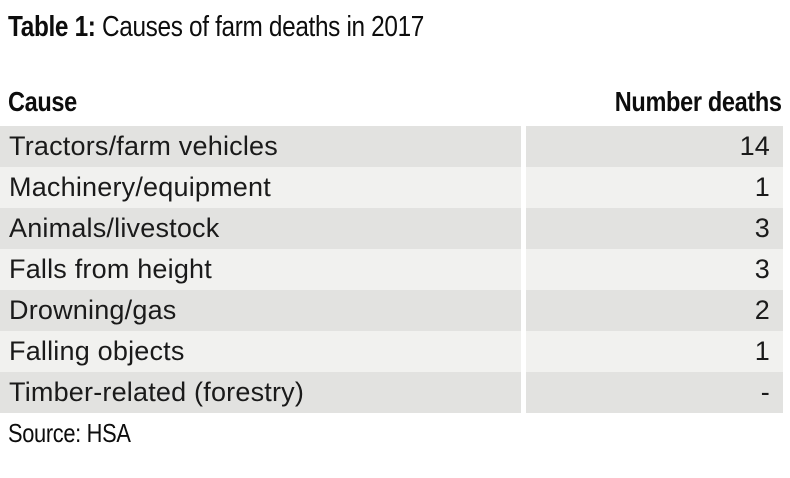  What do you see at coordinates (260, 351) in the screenshot?
I see `cause-cell: Falling objects` at bounding box center [260, 351].